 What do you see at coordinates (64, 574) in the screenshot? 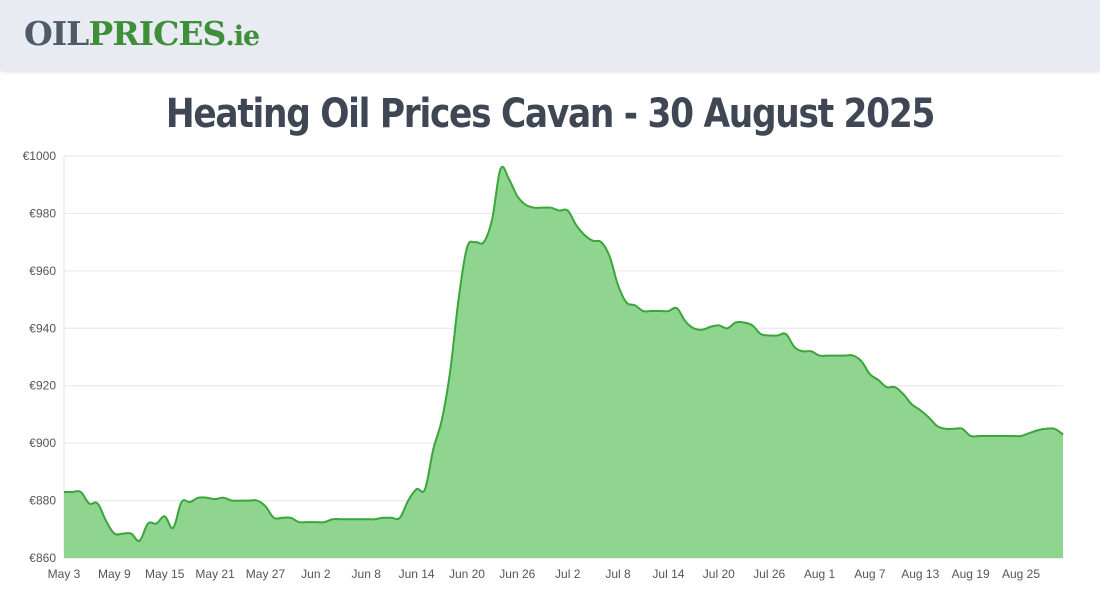
I see `x-tick-label: May 3` at bounding box center [64, 574].